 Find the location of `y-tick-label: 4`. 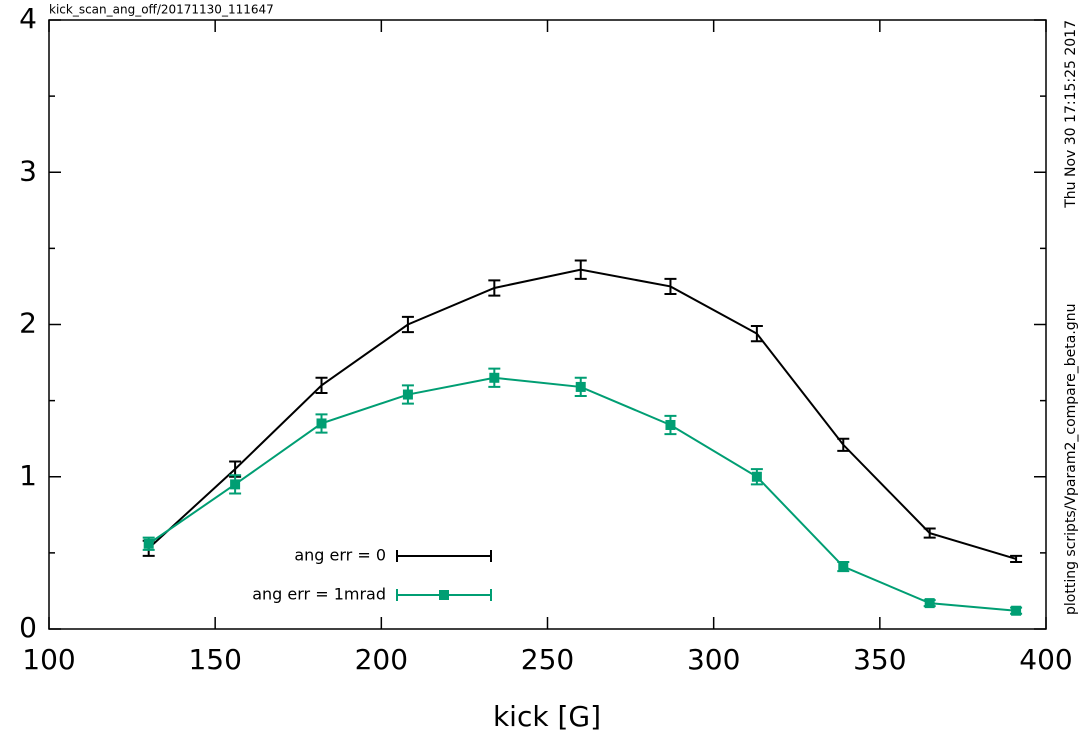

y-tick-label: 4 is located at coordinates (28, 18).